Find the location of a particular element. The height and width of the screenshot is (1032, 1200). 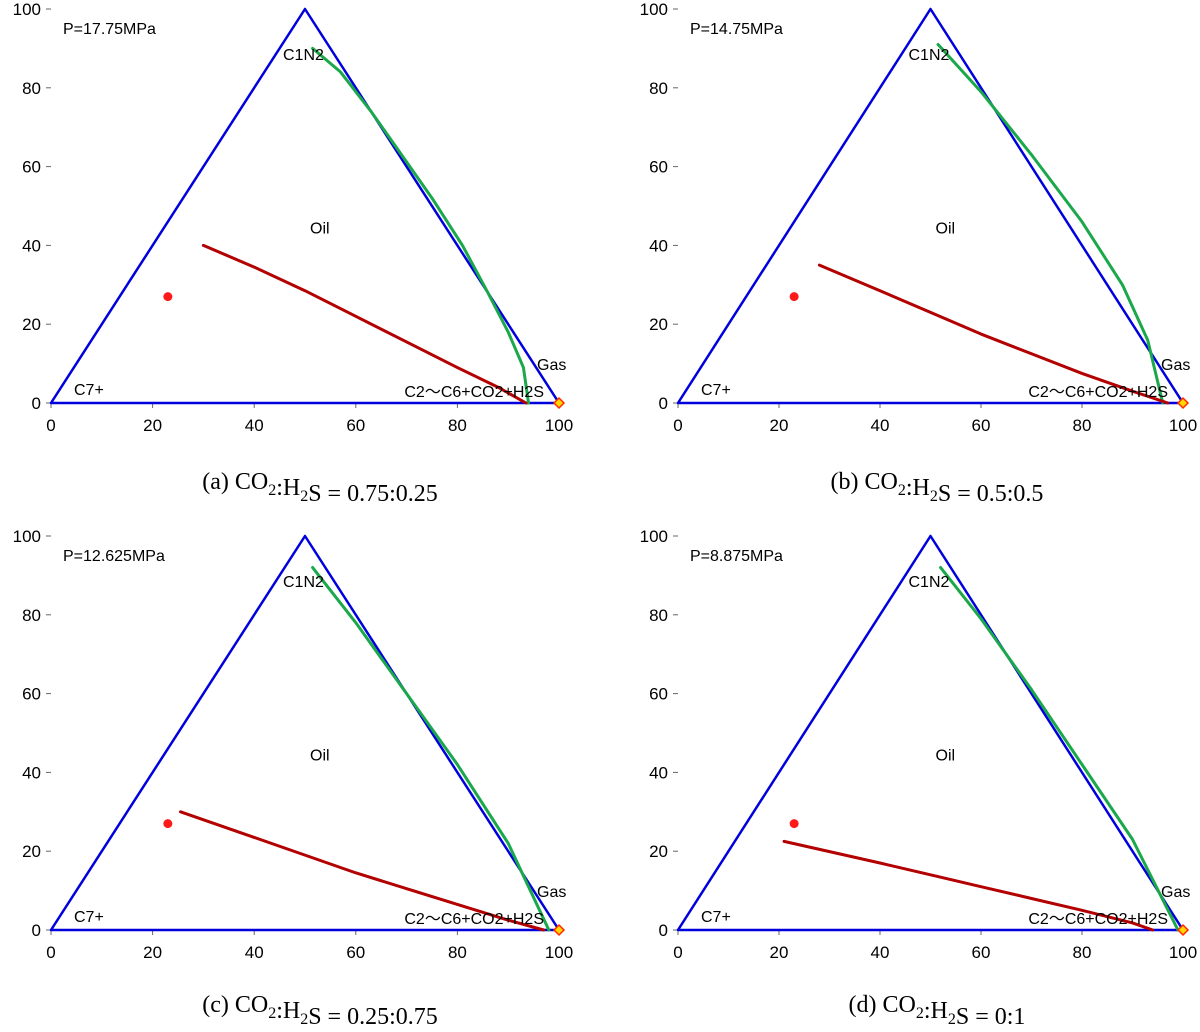

pressure-label: P=12.625MPa is located at coordinates (114, 556).